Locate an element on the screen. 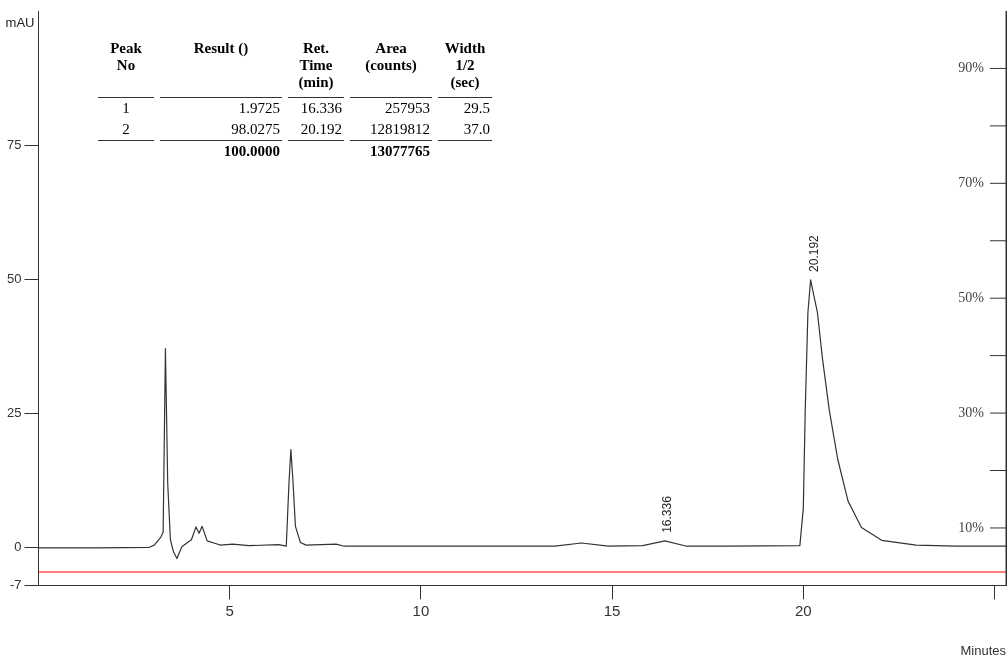  annotation: 2 is located at coordinates (126, 130).